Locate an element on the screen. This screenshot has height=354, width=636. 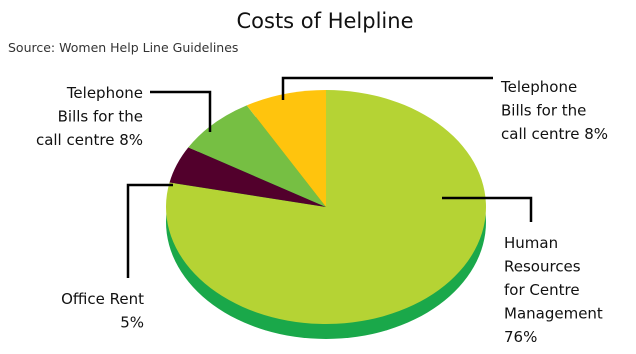
slice-label-0: Human Resources for Centre Management 76% is located at coordinates (553, 290).